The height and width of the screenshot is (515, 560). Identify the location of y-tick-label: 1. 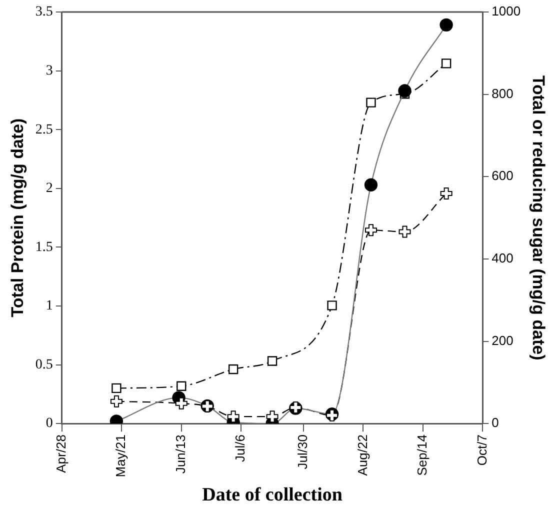
(49, 306).